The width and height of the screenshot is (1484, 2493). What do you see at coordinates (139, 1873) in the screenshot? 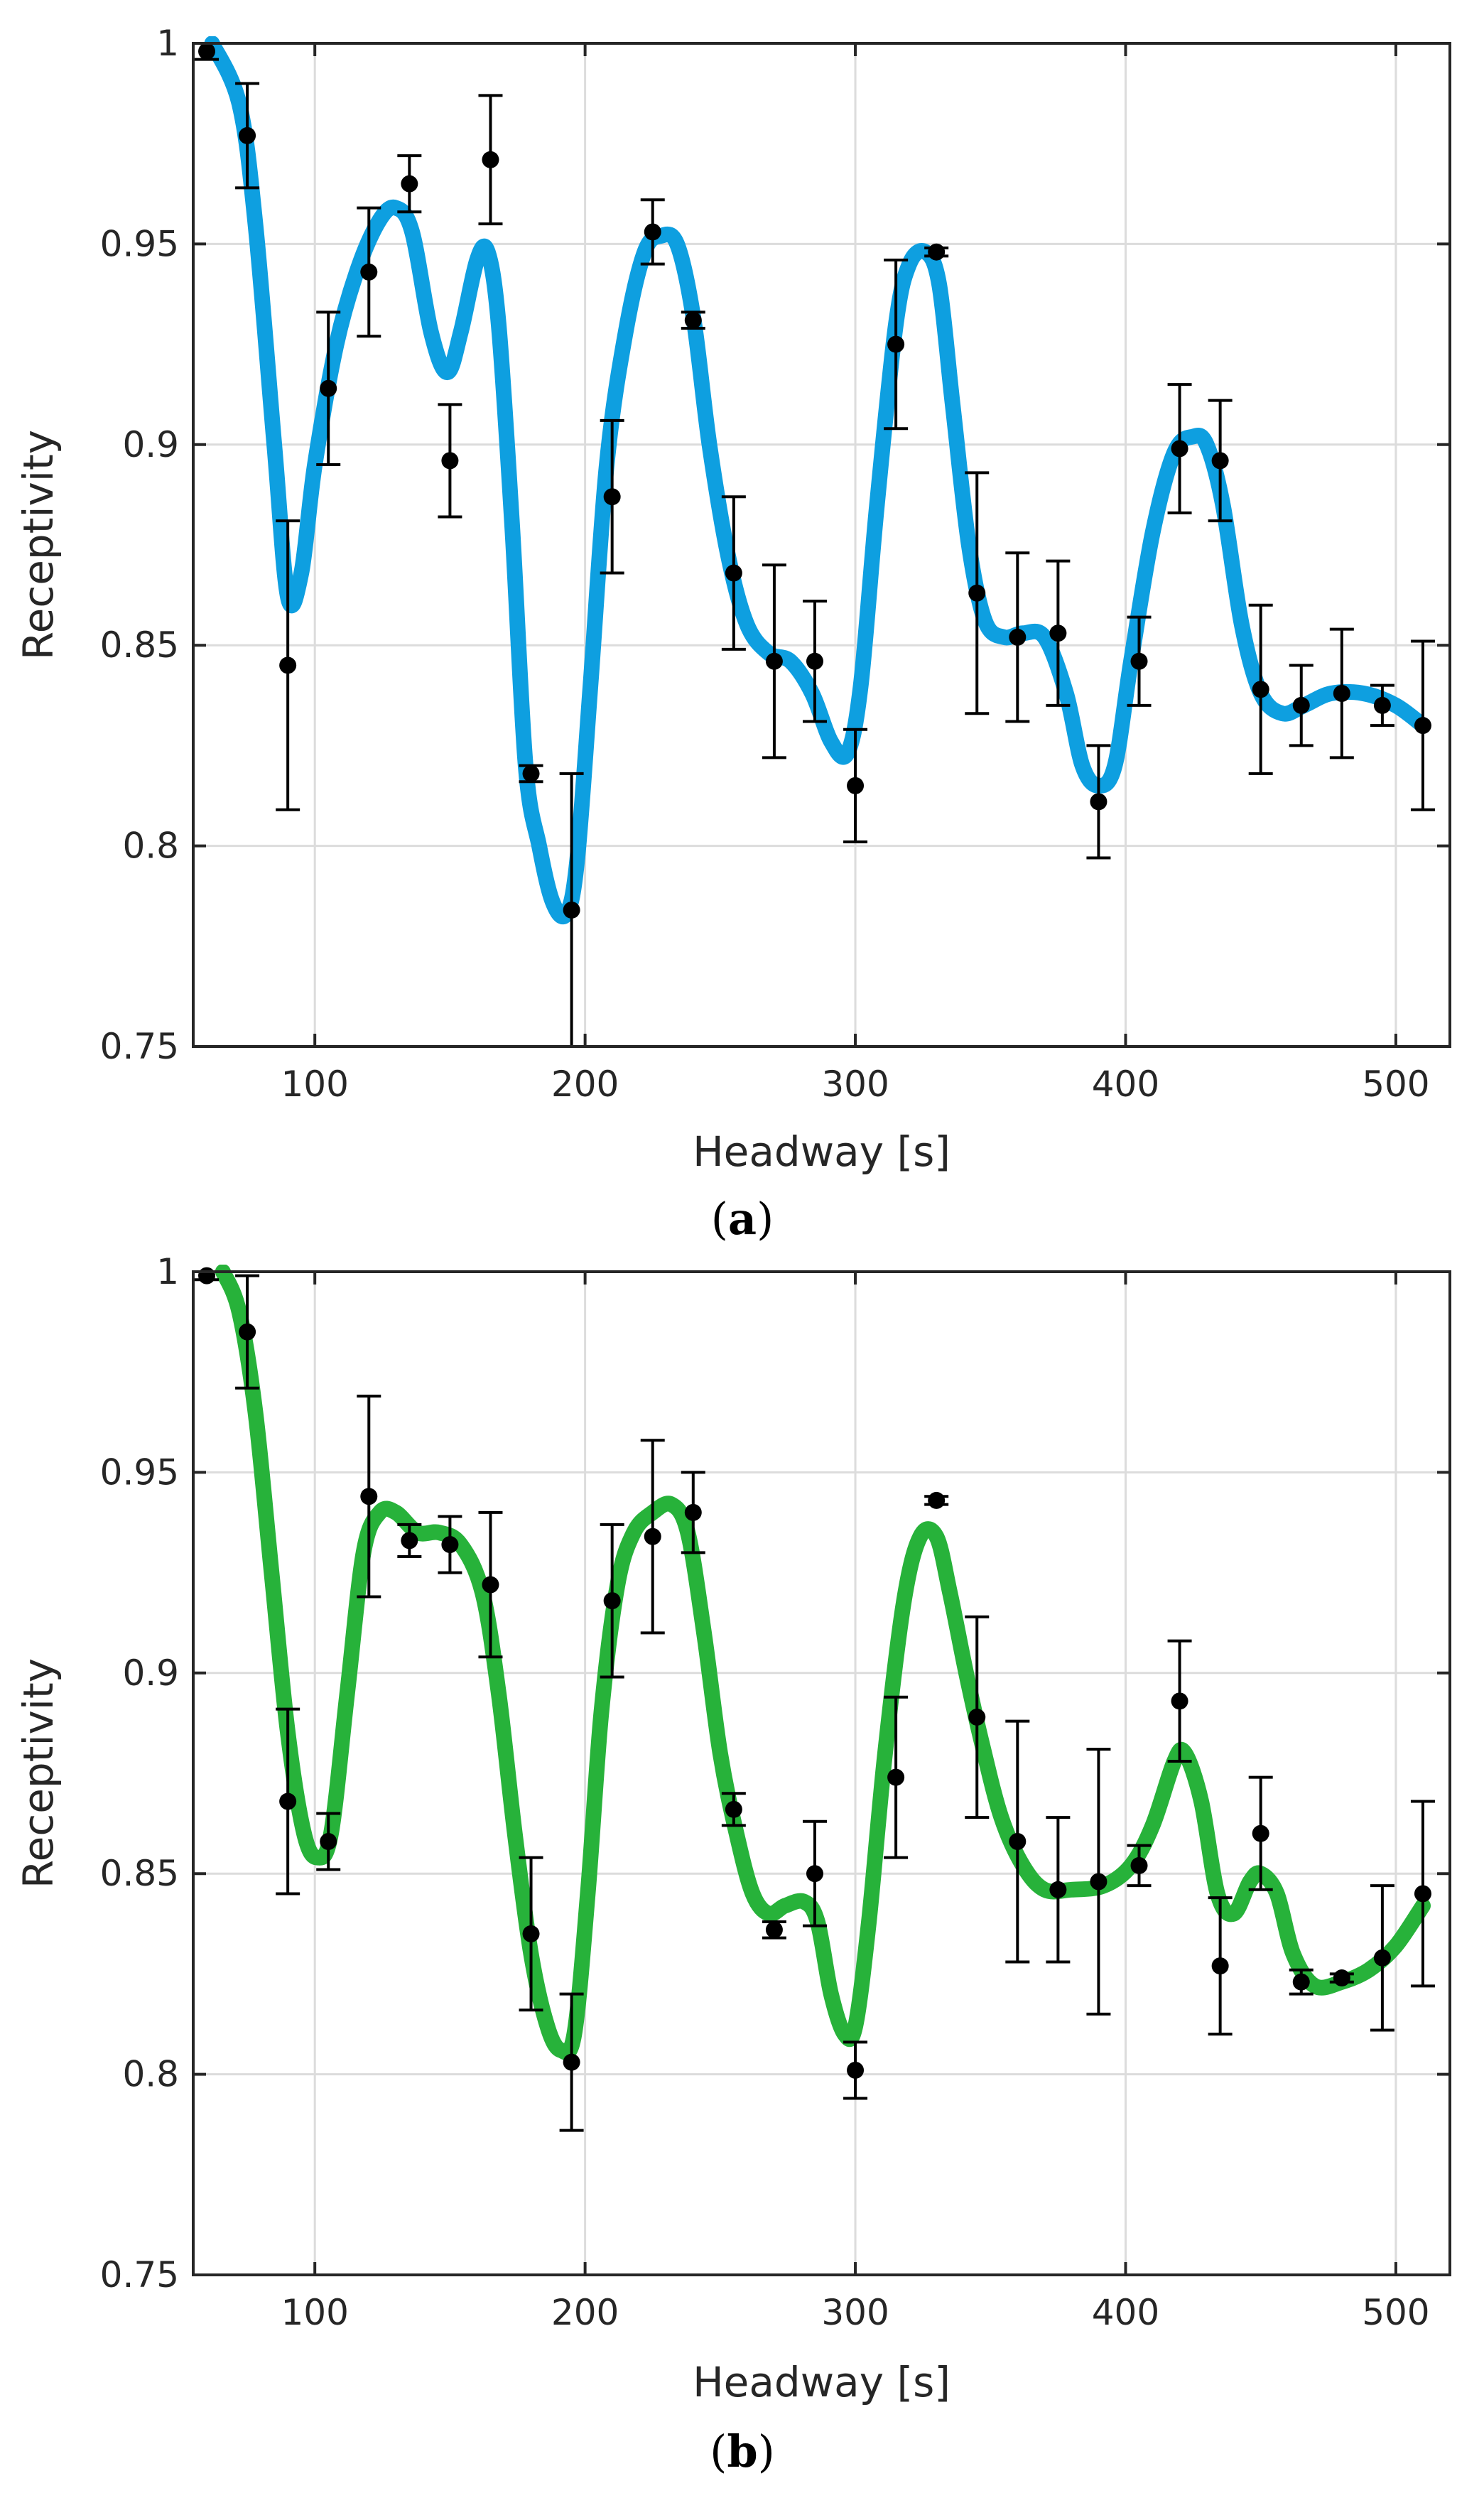
I see `y-tick-label: 0.85` at bounding box center [139, 1873].